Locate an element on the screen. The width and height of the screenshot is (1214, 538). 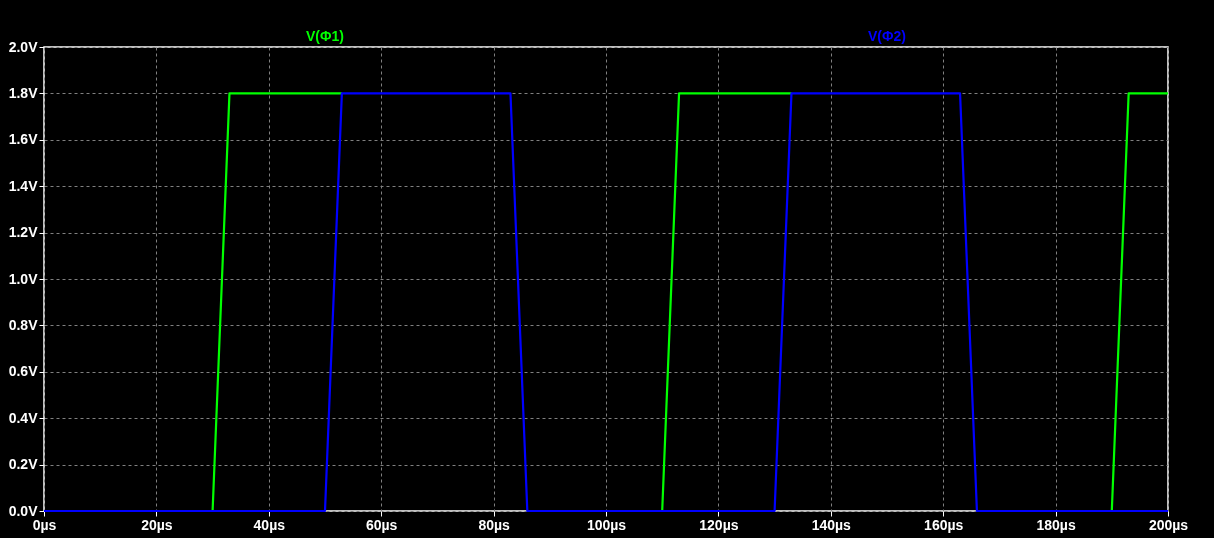
y-tick-label: 0.8V is located at coordinates (23, 324).